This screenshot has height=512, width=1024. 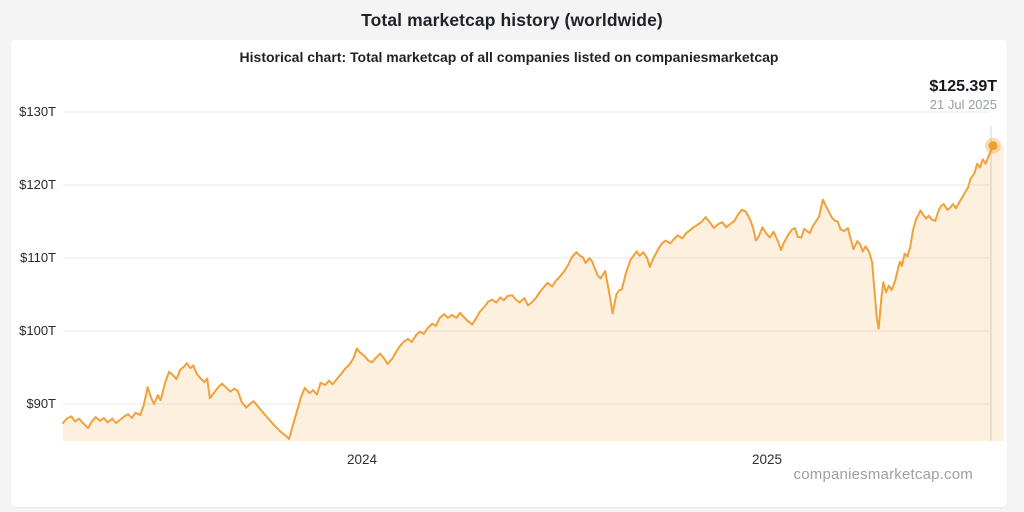 What do you see at coordinates (767, 459) in the screenshot?
I see `x-axis-label: 2025` at bounding box center [767, 459].